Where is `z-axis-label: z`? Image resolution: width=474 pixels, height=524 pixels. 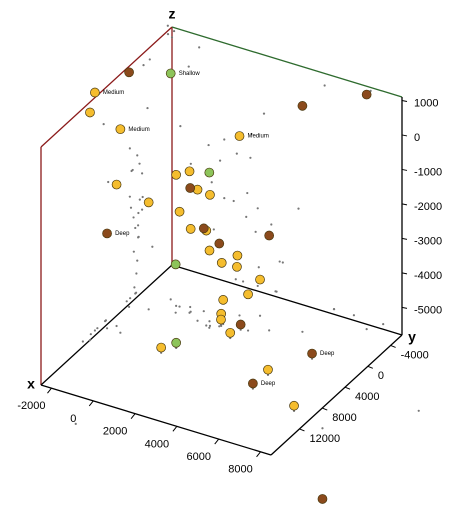
z-axis-label: z is located at coordinates (172, 14).